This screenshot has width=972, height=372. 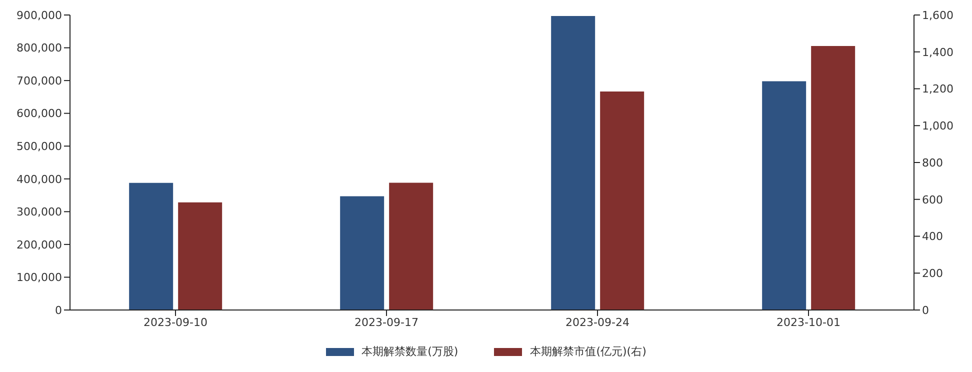 What do you see at coordinates (58, 310) in the screenshot?
I see `y-tick-label: 0` at bounding box center [58, 310].